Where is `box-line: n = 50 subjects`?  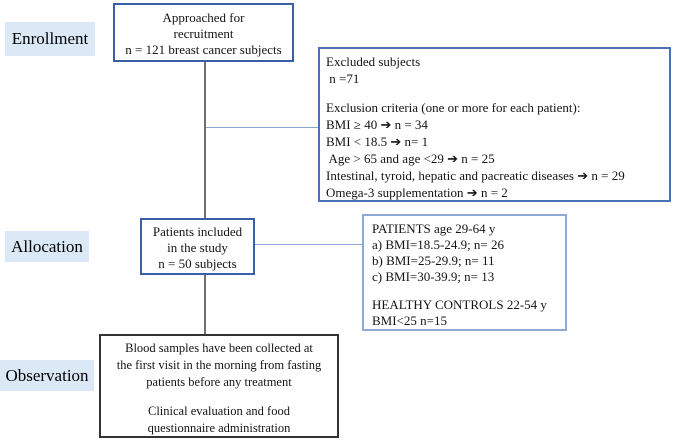
box-line: n = 50 subjects is located at coordinates (197, 263).